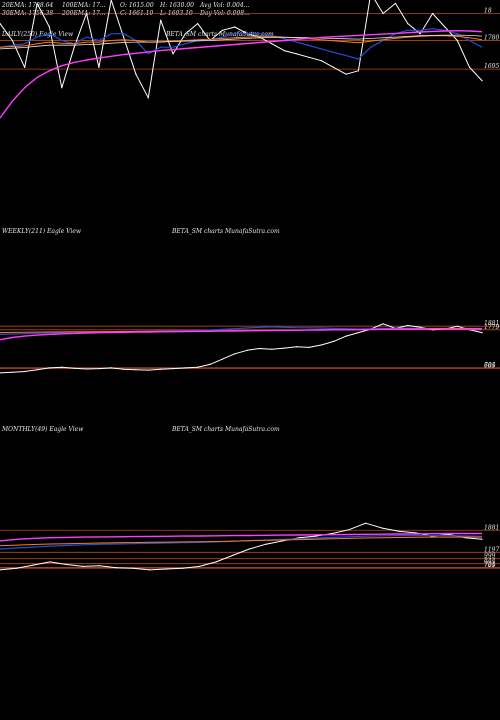  What do you see at coordinates (42, 231) in the screenshot?
I see `weekly-title: WEEKLY(211) Eagle View` at bounding box center [42, 231].